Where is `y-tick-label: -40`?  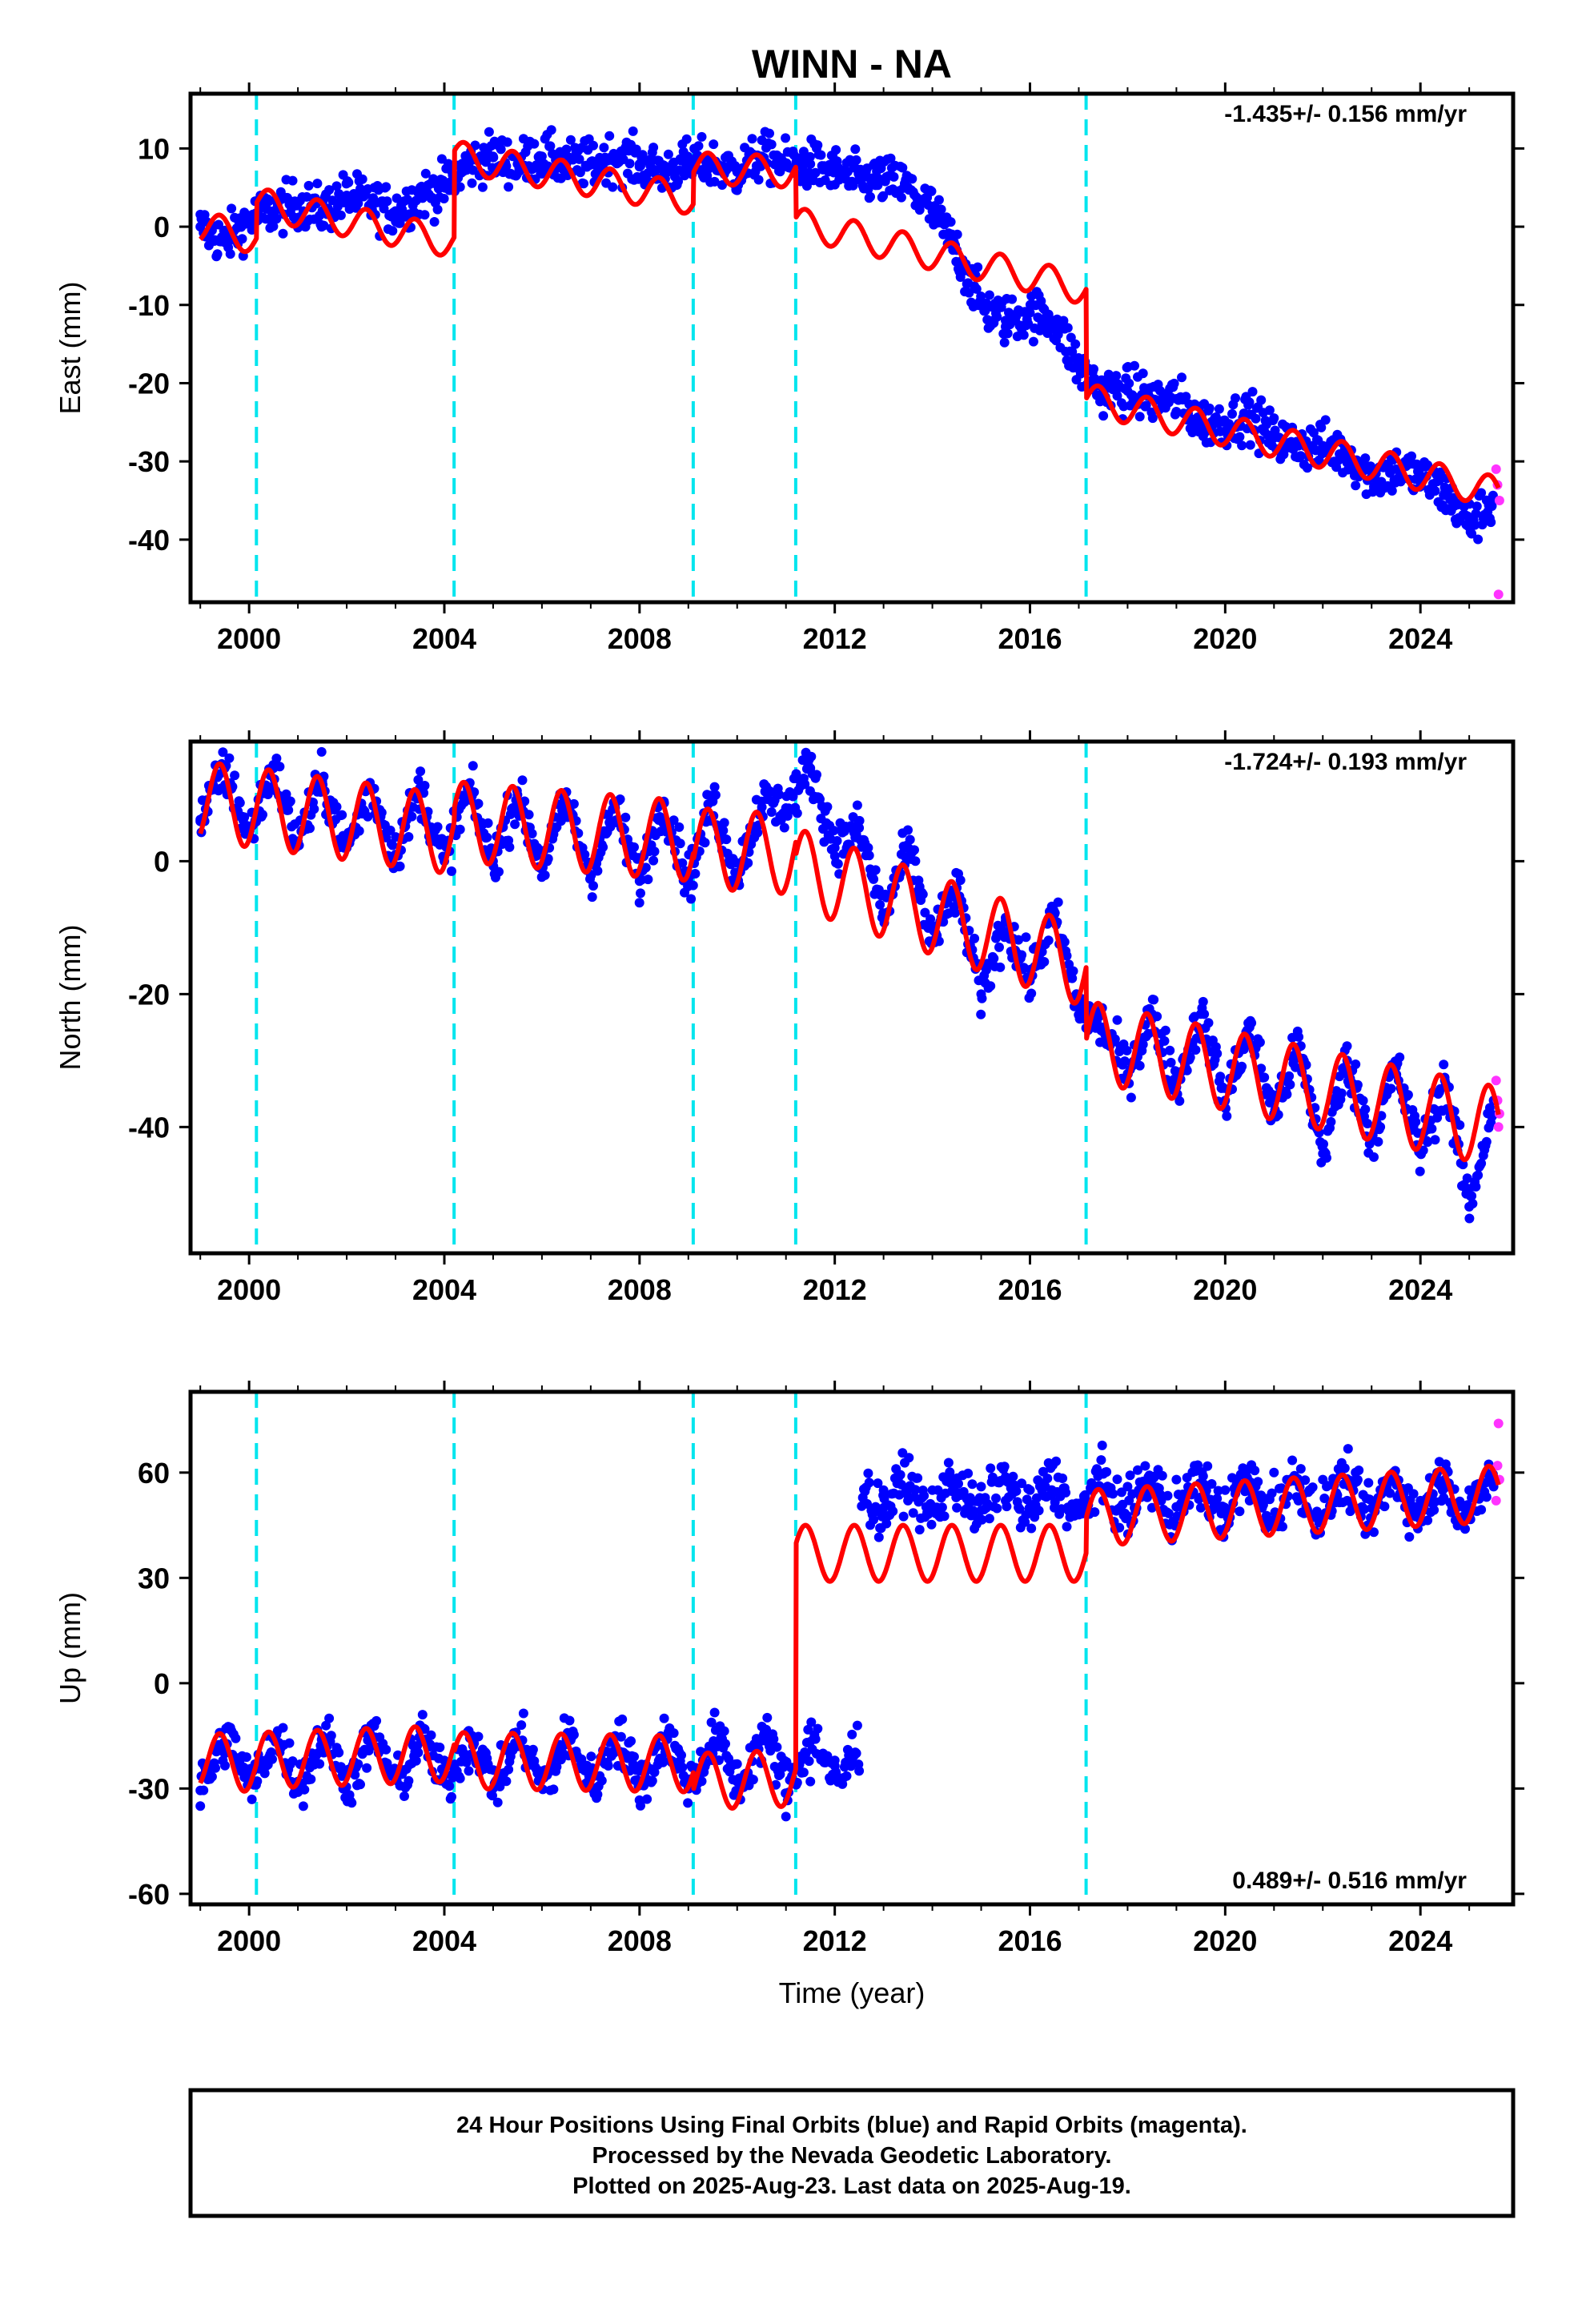
y-tick-label: -40 is located at coordinates (149, 1127).